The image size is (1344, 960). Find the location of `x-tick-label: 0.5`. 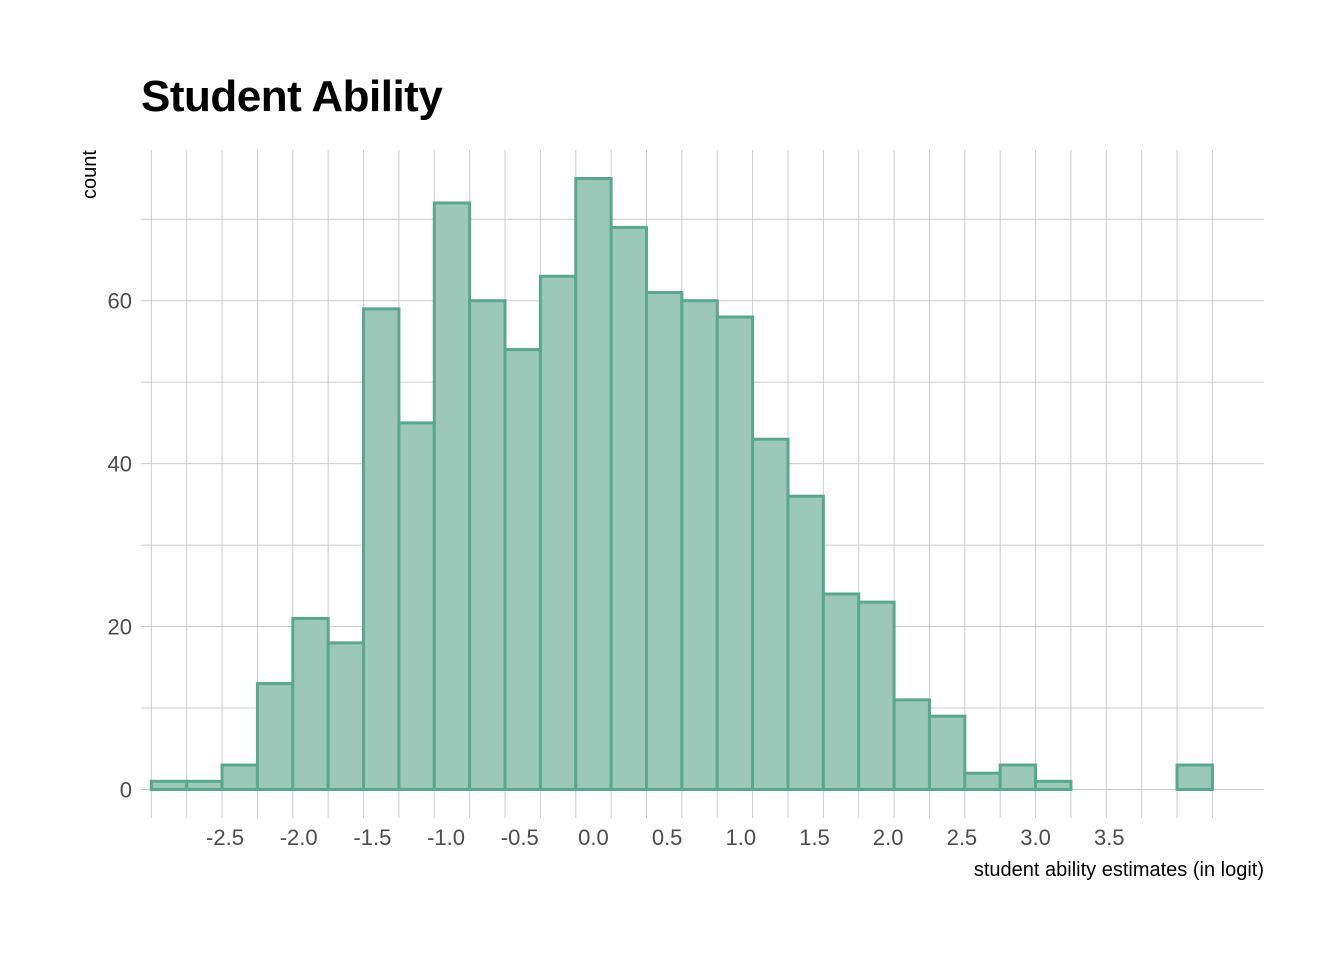

x-tick-label: 0.5 is located at coordinates (667, 837).